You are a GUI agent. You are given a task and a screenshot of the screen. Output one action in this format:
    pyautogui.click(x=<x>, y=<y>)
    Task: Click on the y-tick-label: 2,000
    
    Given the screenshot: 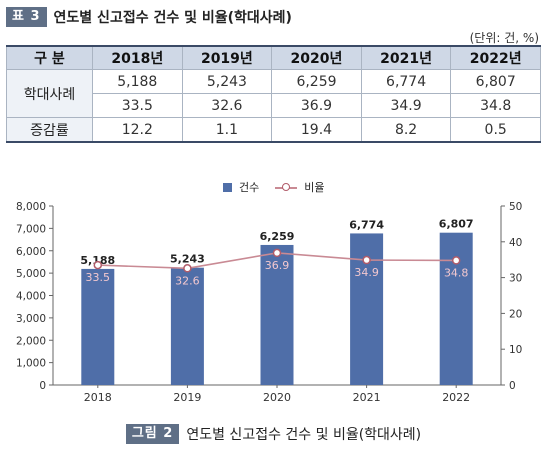 What is the action you would take?
    pyautogui.click(x=31, y=341)
    